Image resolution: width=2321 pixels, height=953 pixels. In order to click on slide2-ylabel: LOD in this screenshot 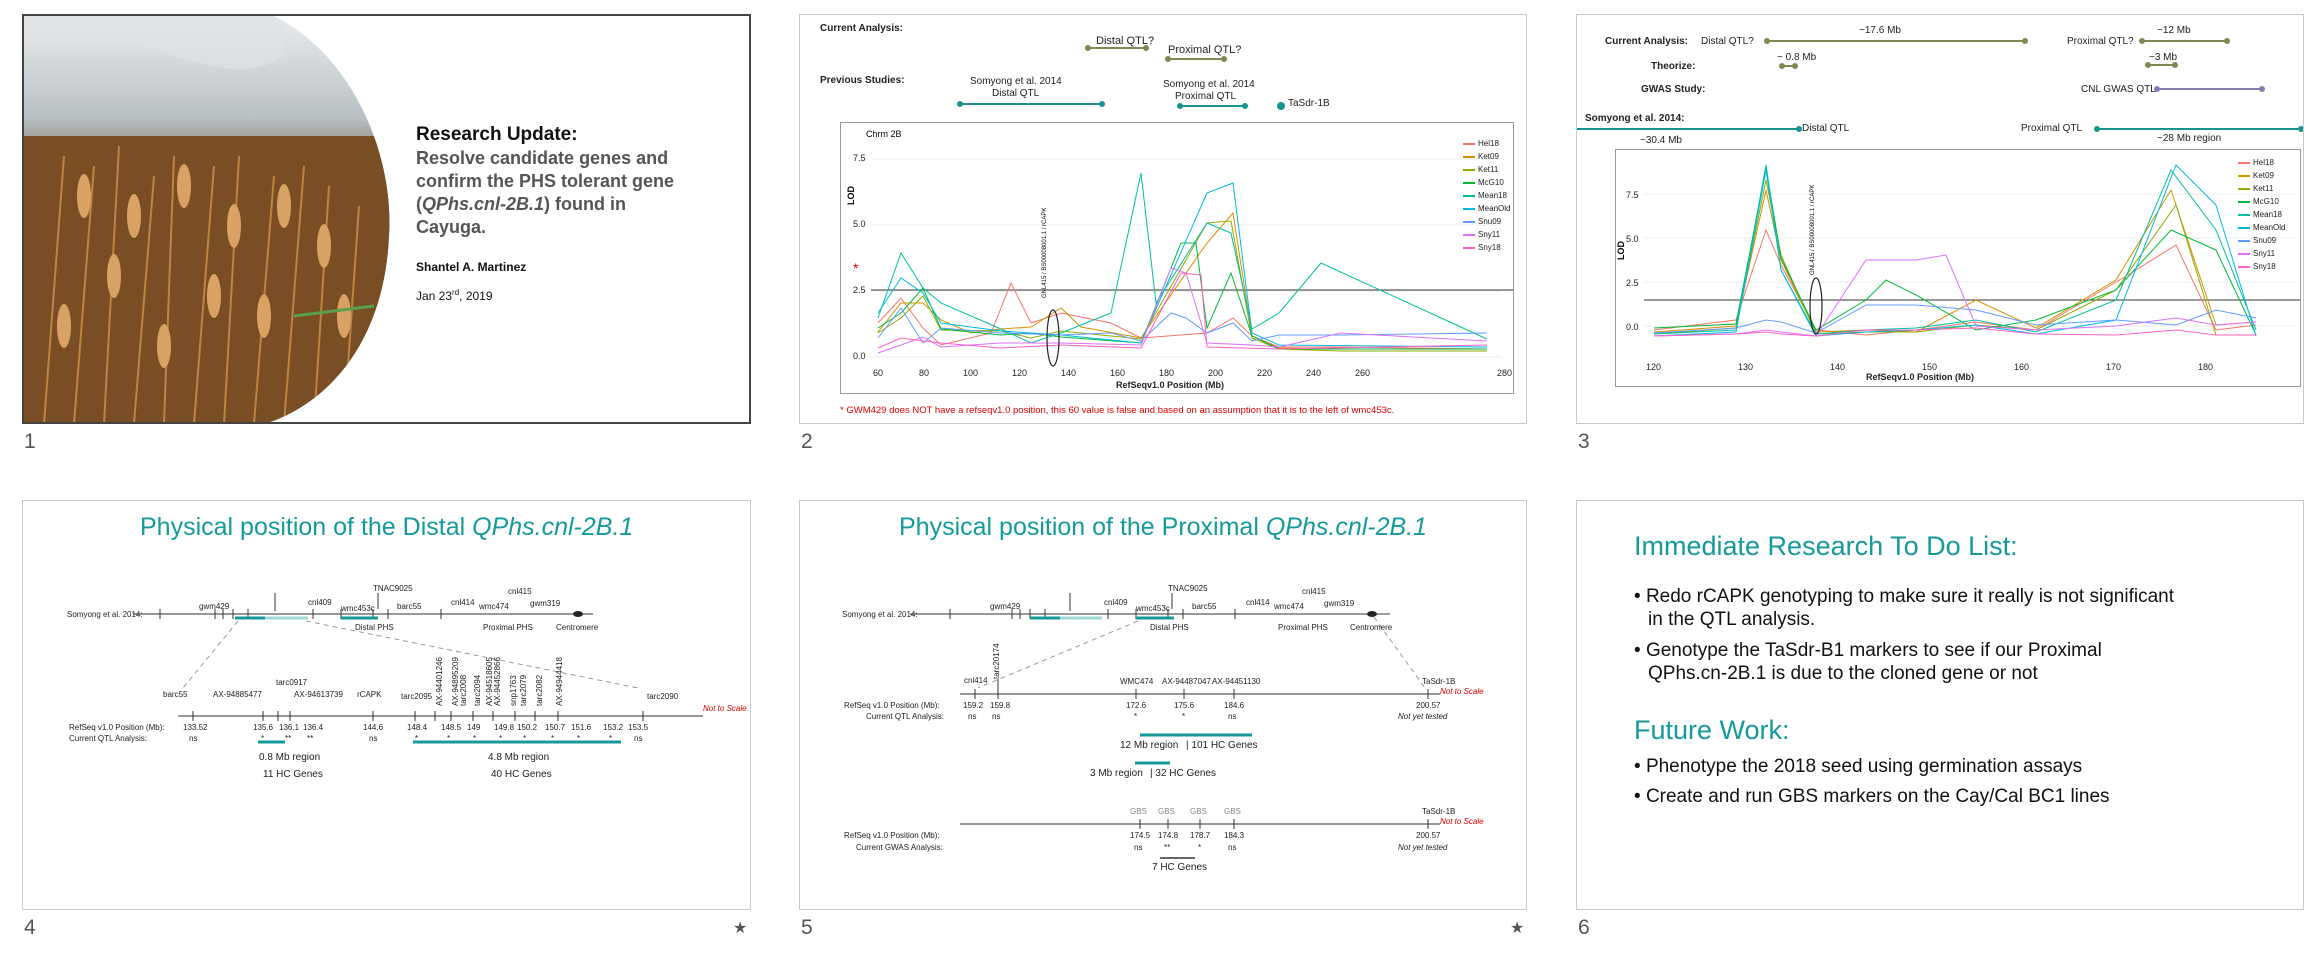, I will do `click(851, 195)`.